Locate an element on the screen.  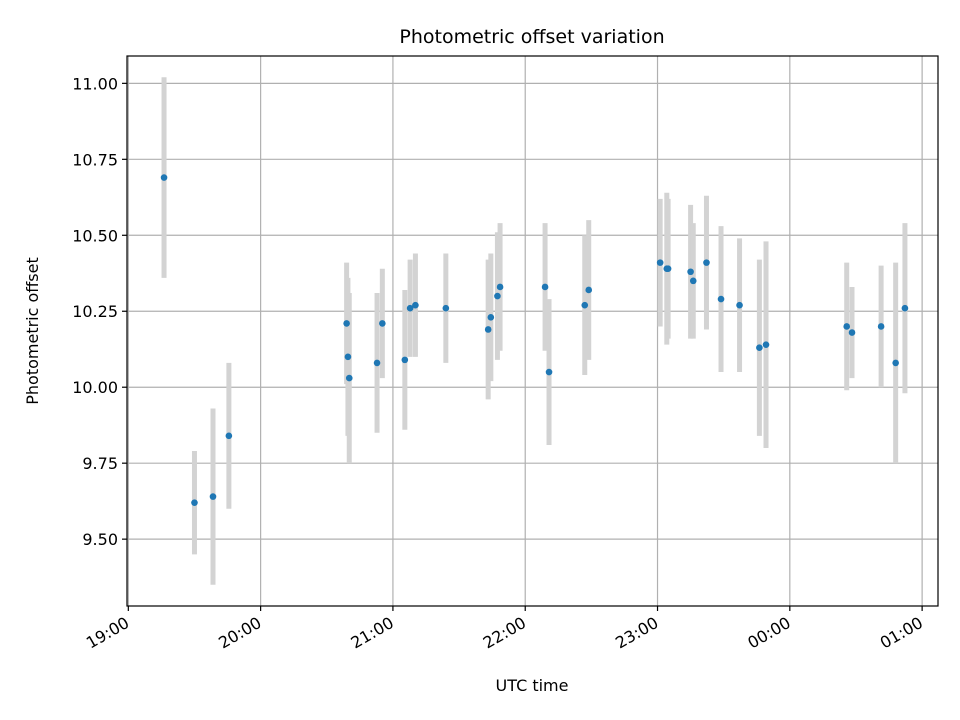
y-axis: 9.50 9.75 10.00 10.25 10.50 10.75 11.00 is located at coordinates (99, 311).